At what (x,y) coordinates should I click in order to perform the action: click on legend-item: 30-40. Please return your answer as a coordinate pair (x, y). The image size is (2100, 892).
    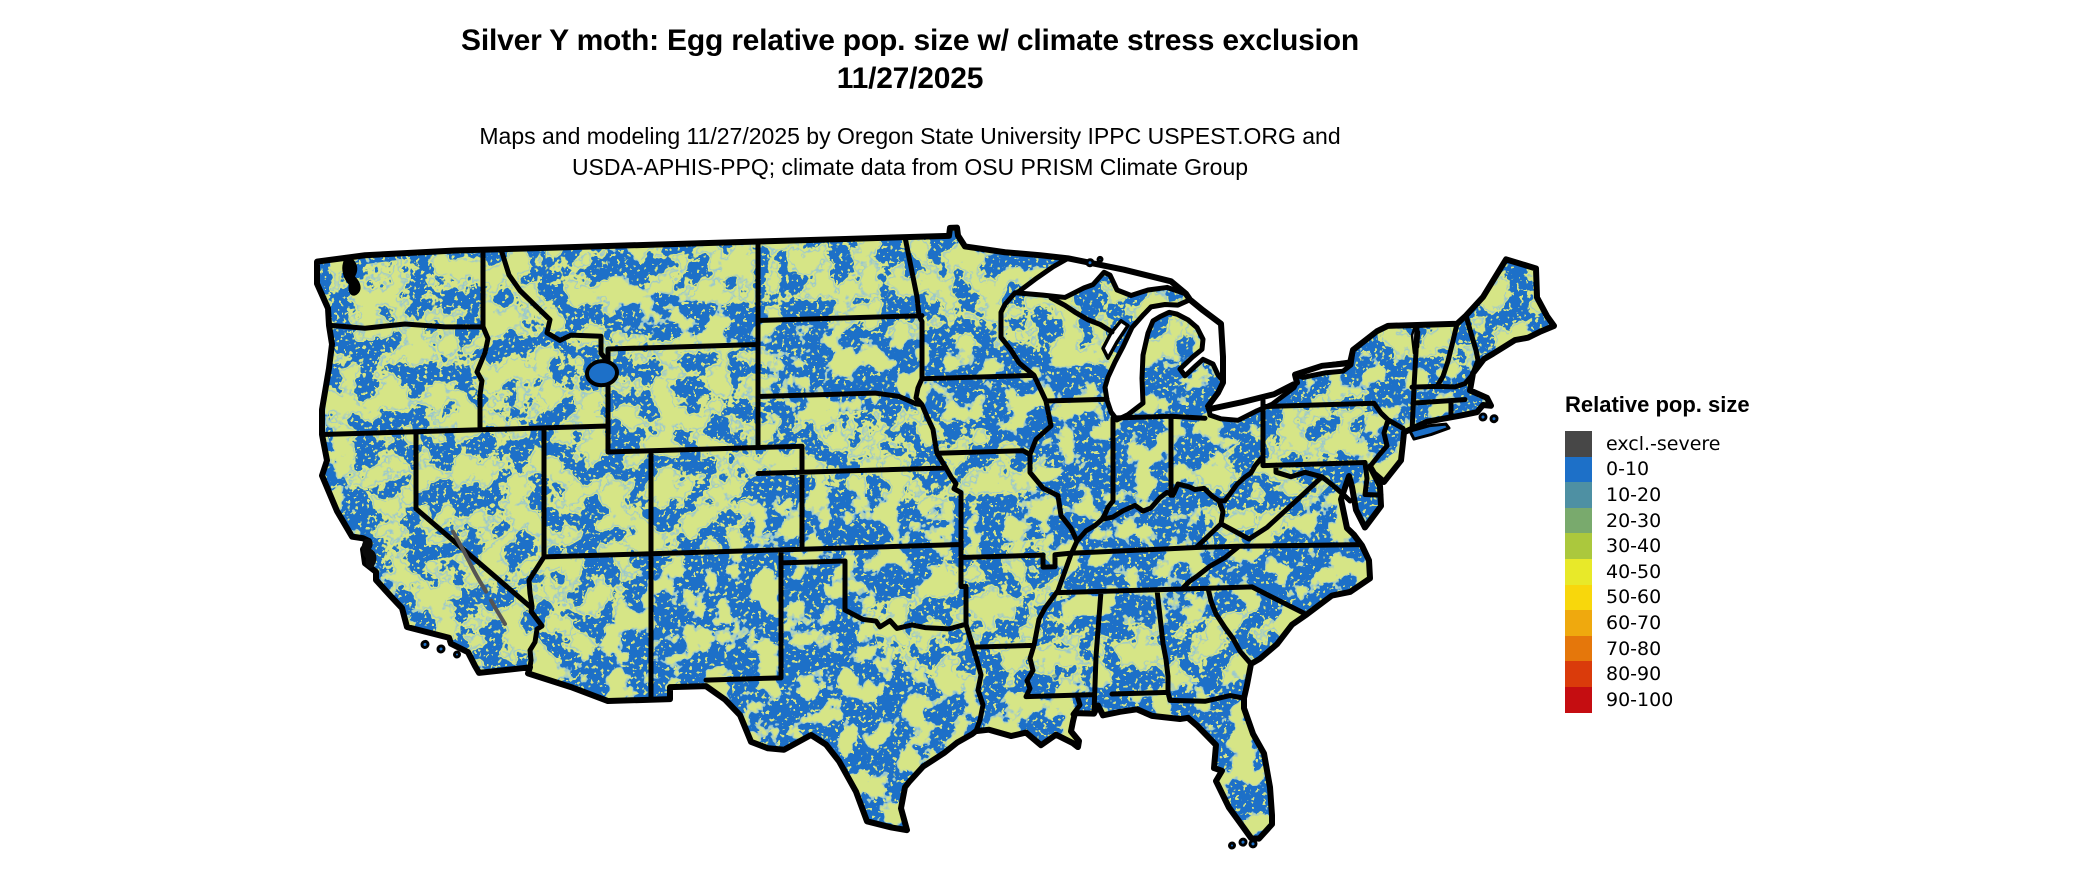
    Looking at the image, I should click on (1657, 546).